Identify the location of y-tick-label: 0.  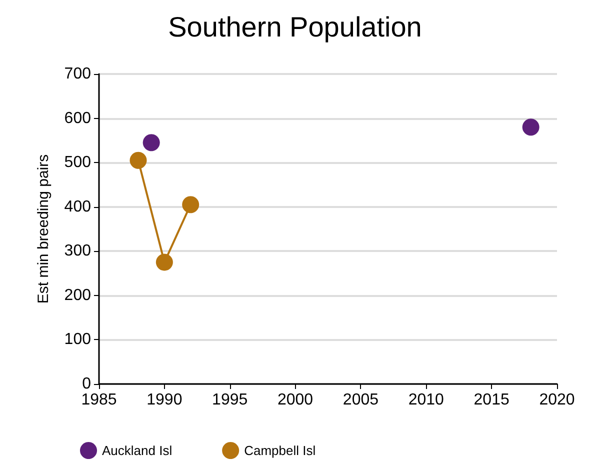
(87, 384).